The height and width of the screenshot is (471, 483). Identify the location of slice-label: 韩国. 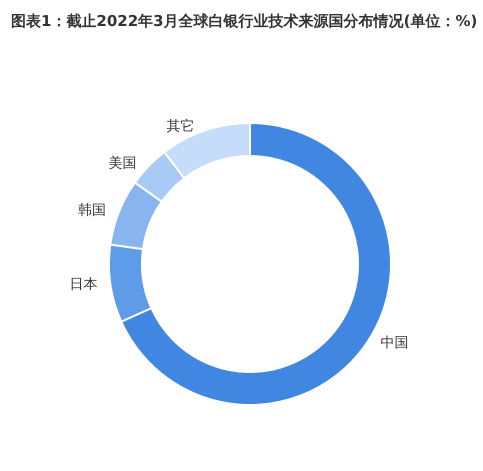
(92, 210).